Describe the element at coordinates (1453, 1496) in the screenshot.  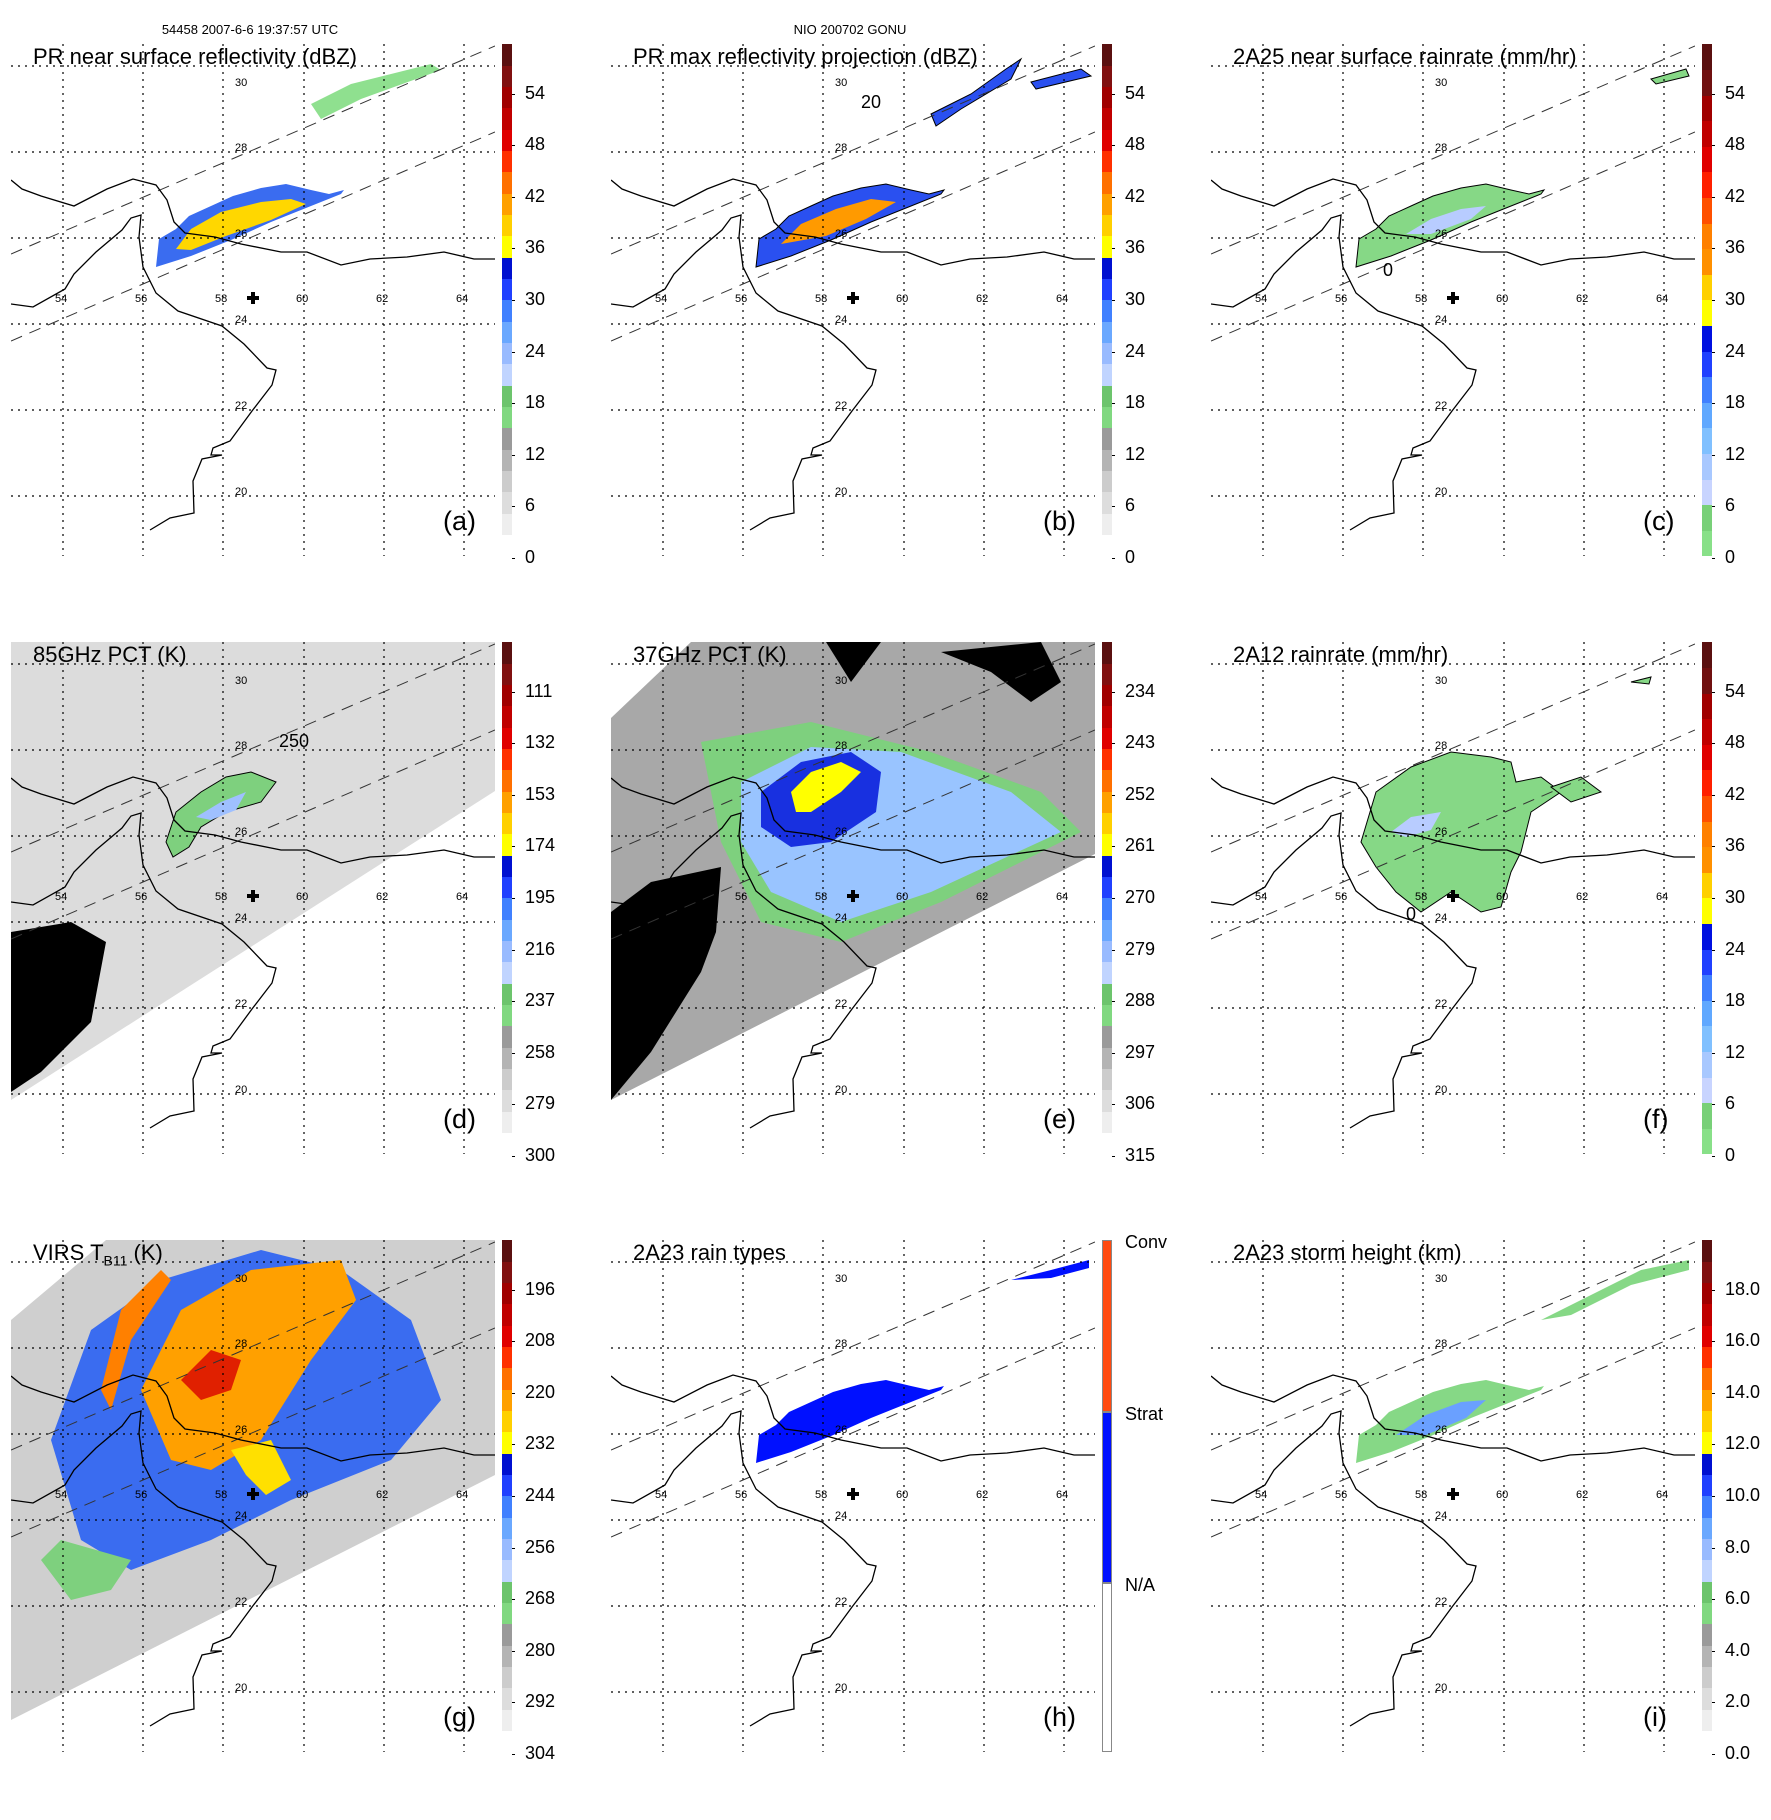
I see `map-i: 54 56 58 60 62 64 30 28 26 24 22 20` at that location.